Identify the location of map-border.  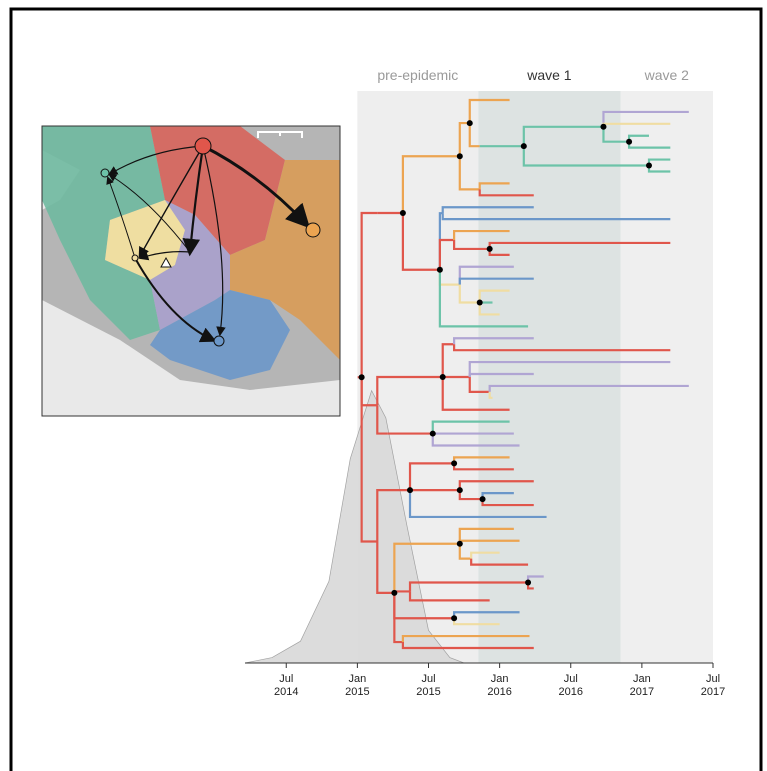
(191, 271).